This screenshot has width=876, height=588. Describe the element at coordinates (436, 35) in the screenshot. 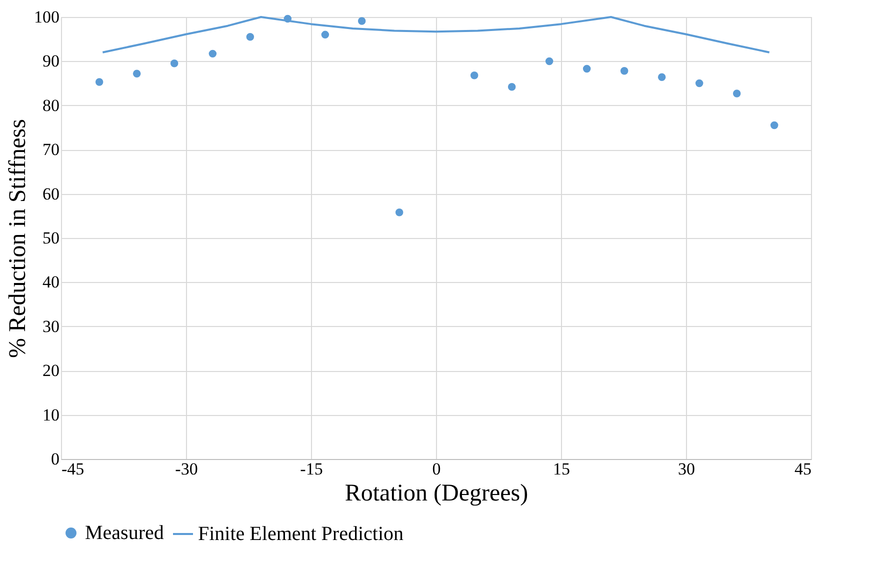

I see `line-series` at that location.